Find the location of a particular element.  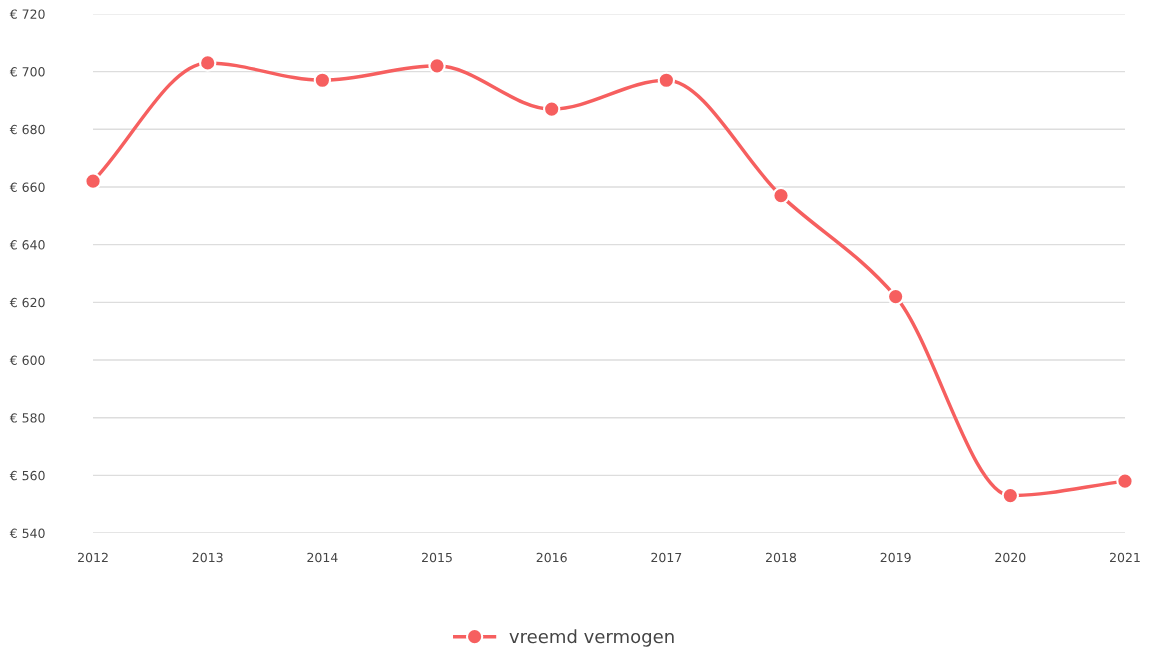

x-tick-label: 2014 is located at coordinates (322, 557).